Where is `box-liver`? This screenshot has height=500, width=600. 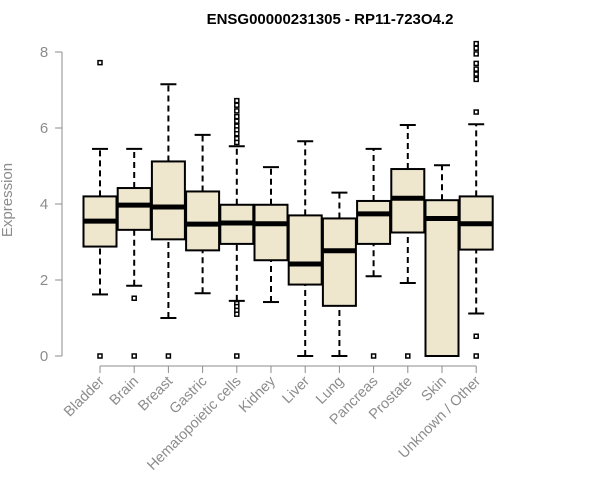 box-liver is located at coordinates (305, 248).